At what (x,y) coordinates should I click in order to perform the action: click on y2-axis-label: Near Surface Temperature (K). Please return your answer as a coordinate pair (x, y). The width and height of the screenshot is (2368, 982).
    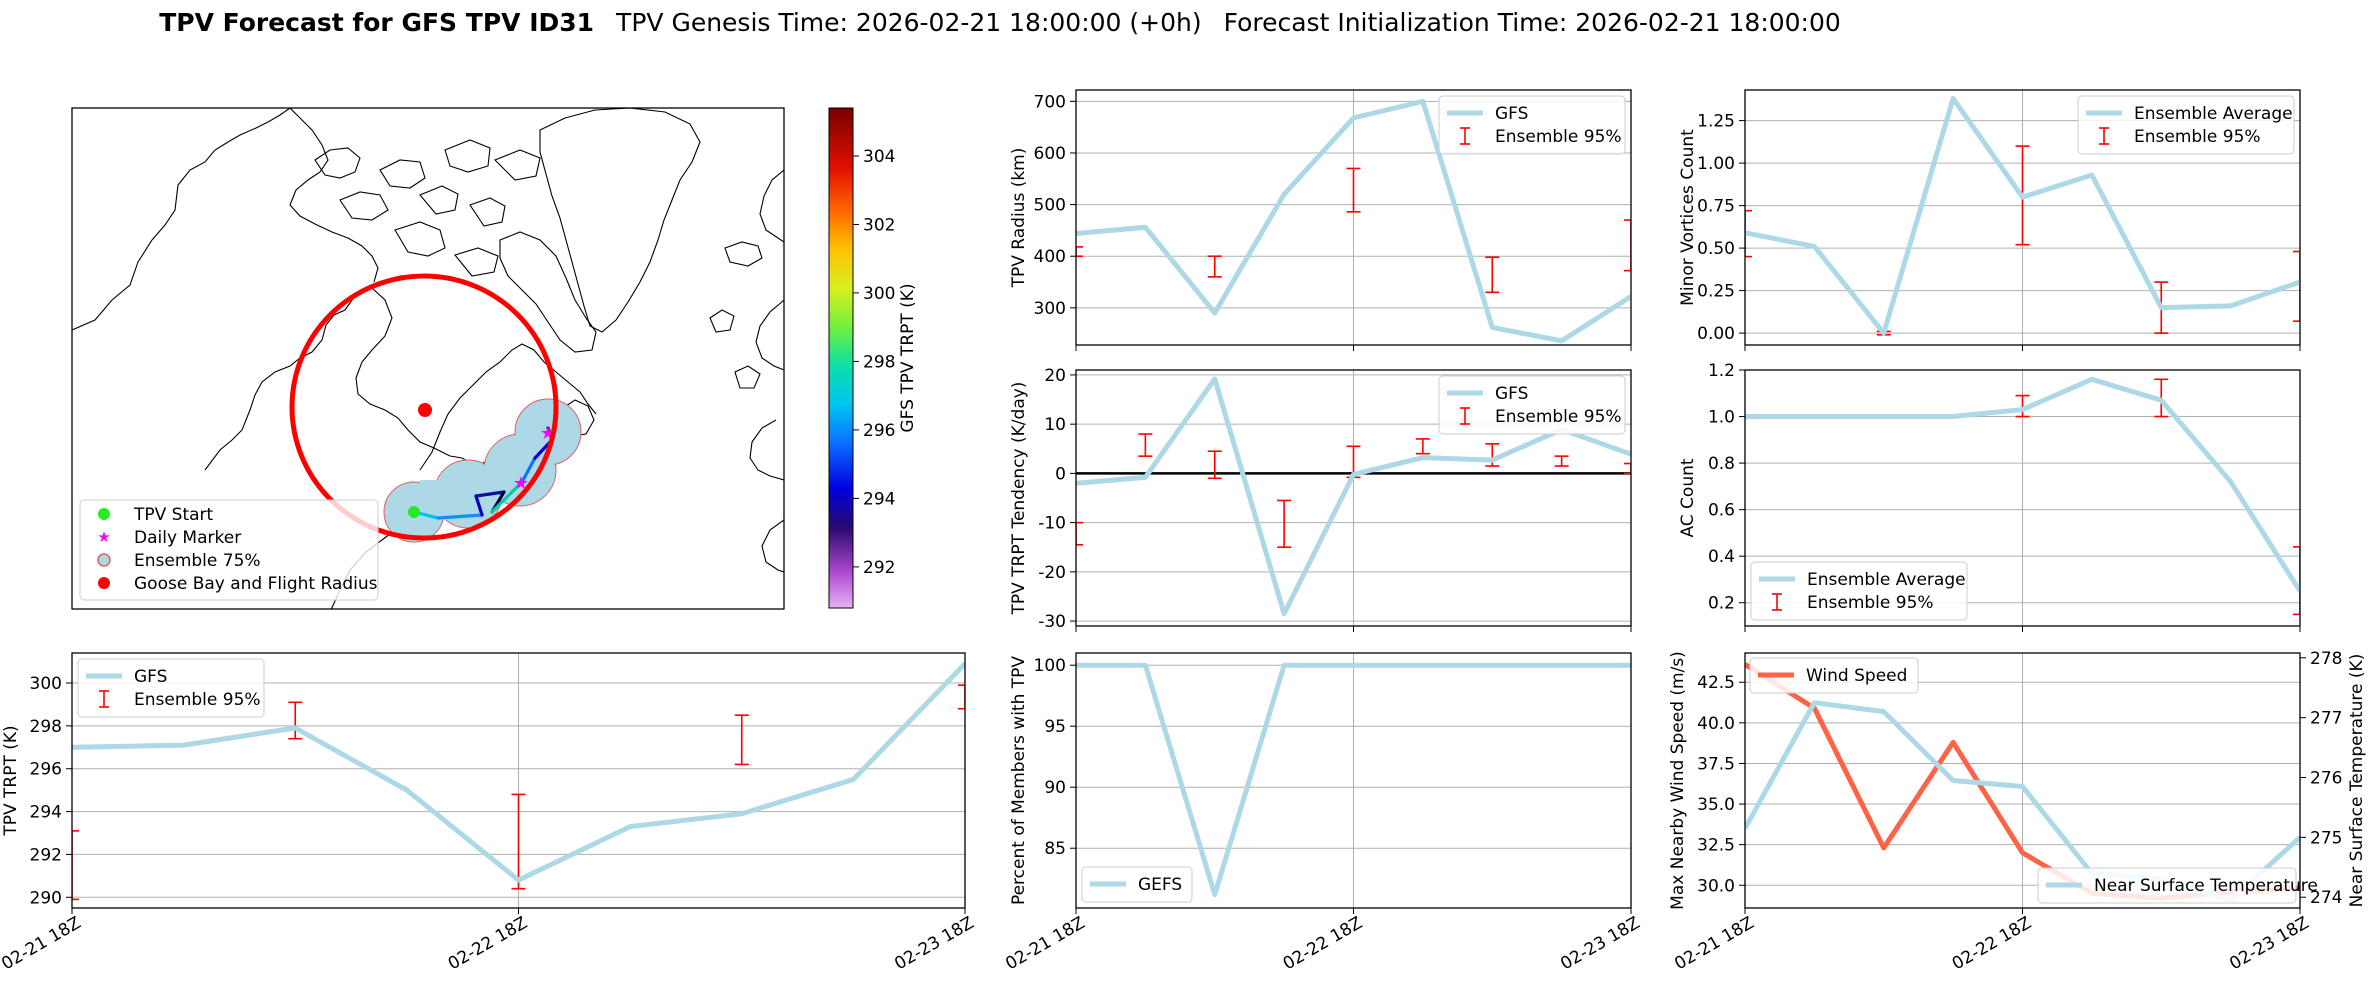
    Looking at the image, I should click on (2357, 781).